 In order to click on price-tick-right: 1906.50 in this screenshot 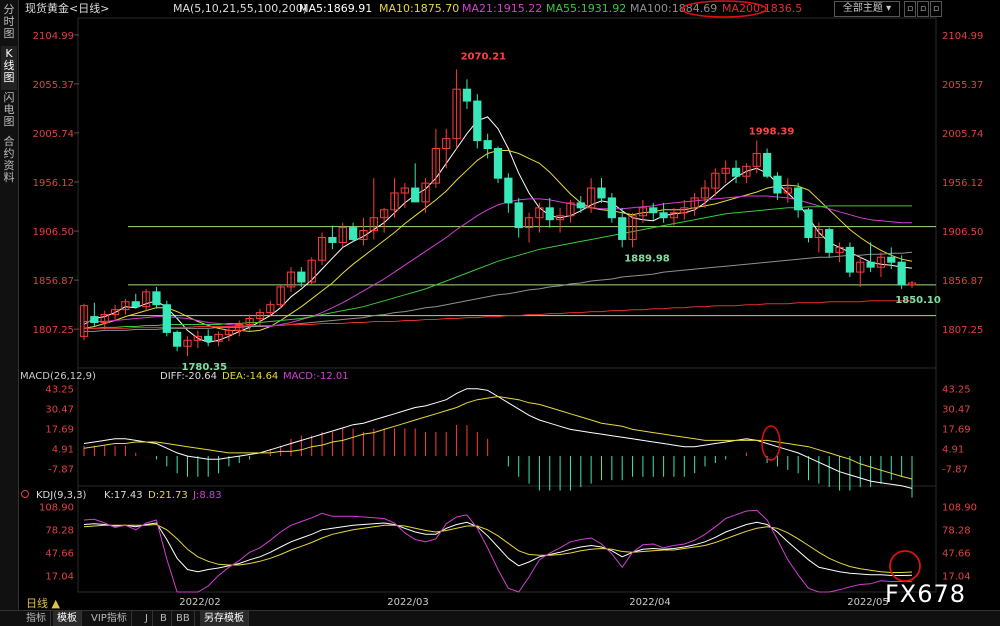, I will do `click(962, 232)`.